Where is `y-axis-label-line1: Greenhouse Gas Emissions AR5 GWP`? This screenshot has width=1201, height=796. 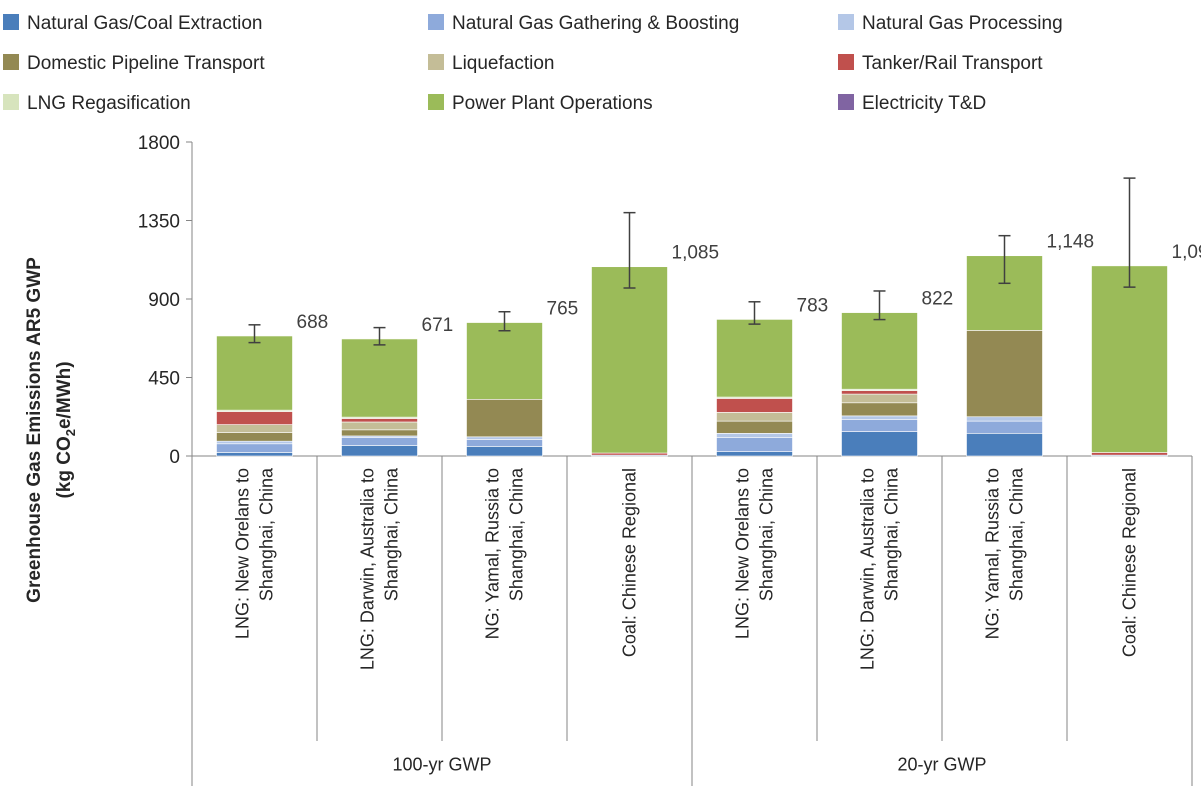
y-axis-label-line1: Greenhouse Gas Emissions AR5 GWP is located at coordinates (34, 430).